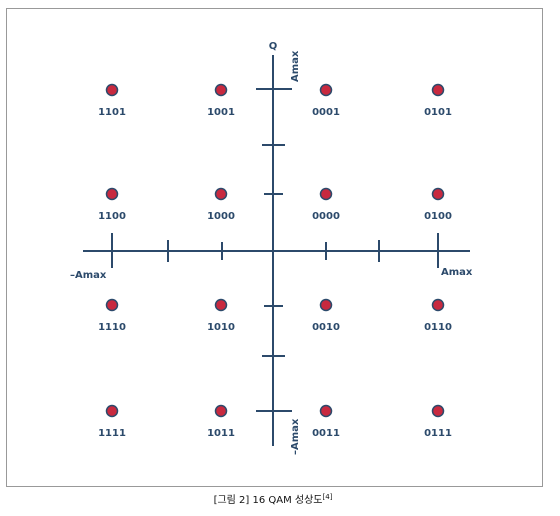 The image size is (560, 516). What do you see at coordinates (457, 272) in the screenshot?
I see `i-pos-label: Amax` at bounding box center [457, 272].